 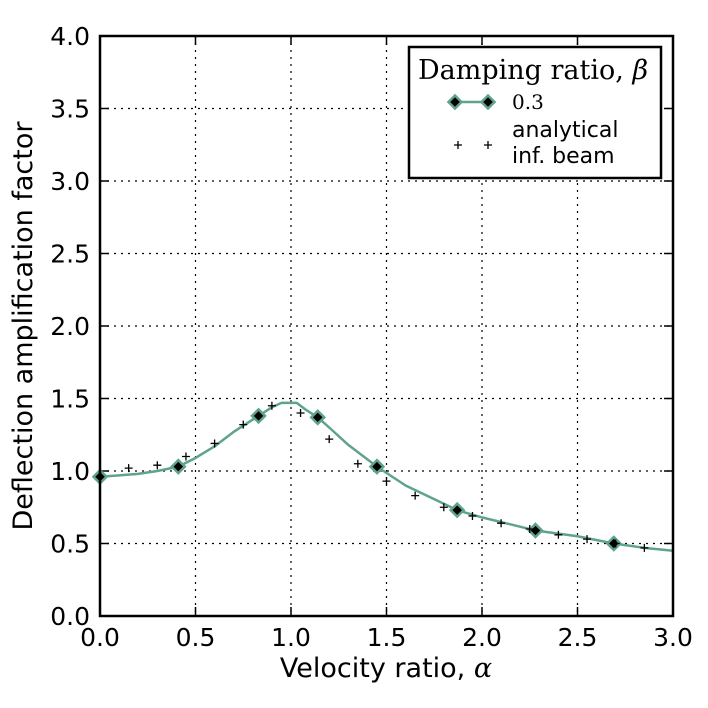 I want to click on x-tick-label: 3.0, so click(x=673, y=637).